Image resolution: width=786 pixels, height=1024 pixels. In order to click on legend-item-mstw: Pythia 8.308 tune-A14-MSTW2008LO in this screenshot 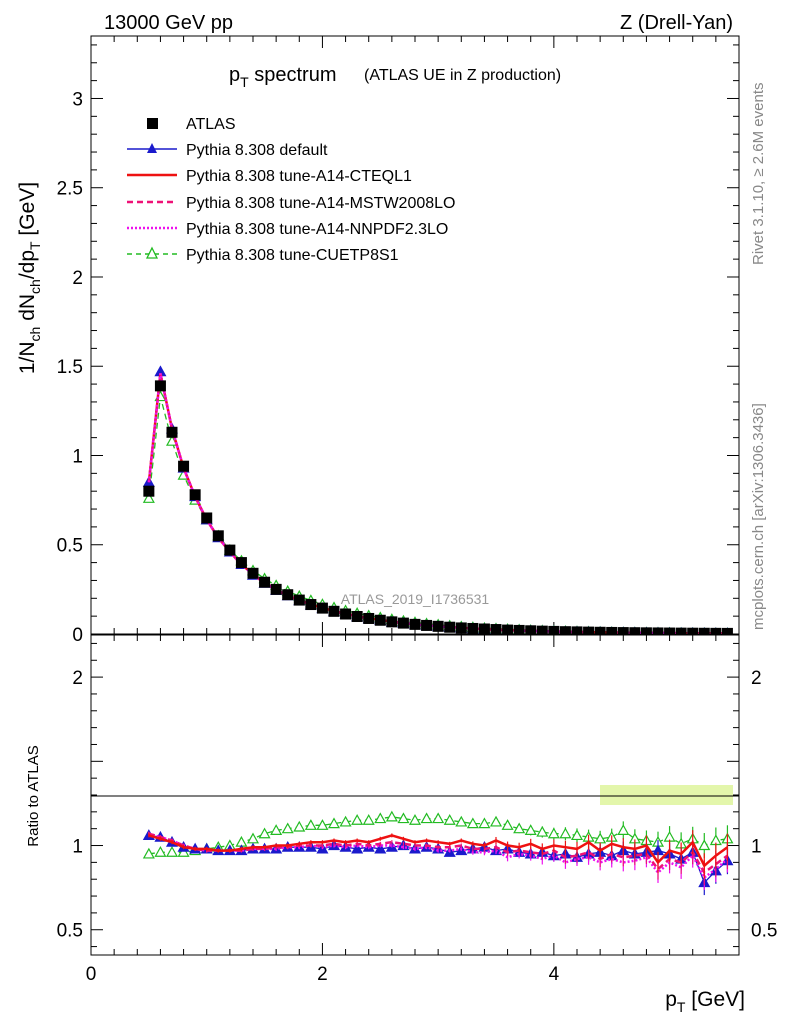, I will do `click(291, 203)`.